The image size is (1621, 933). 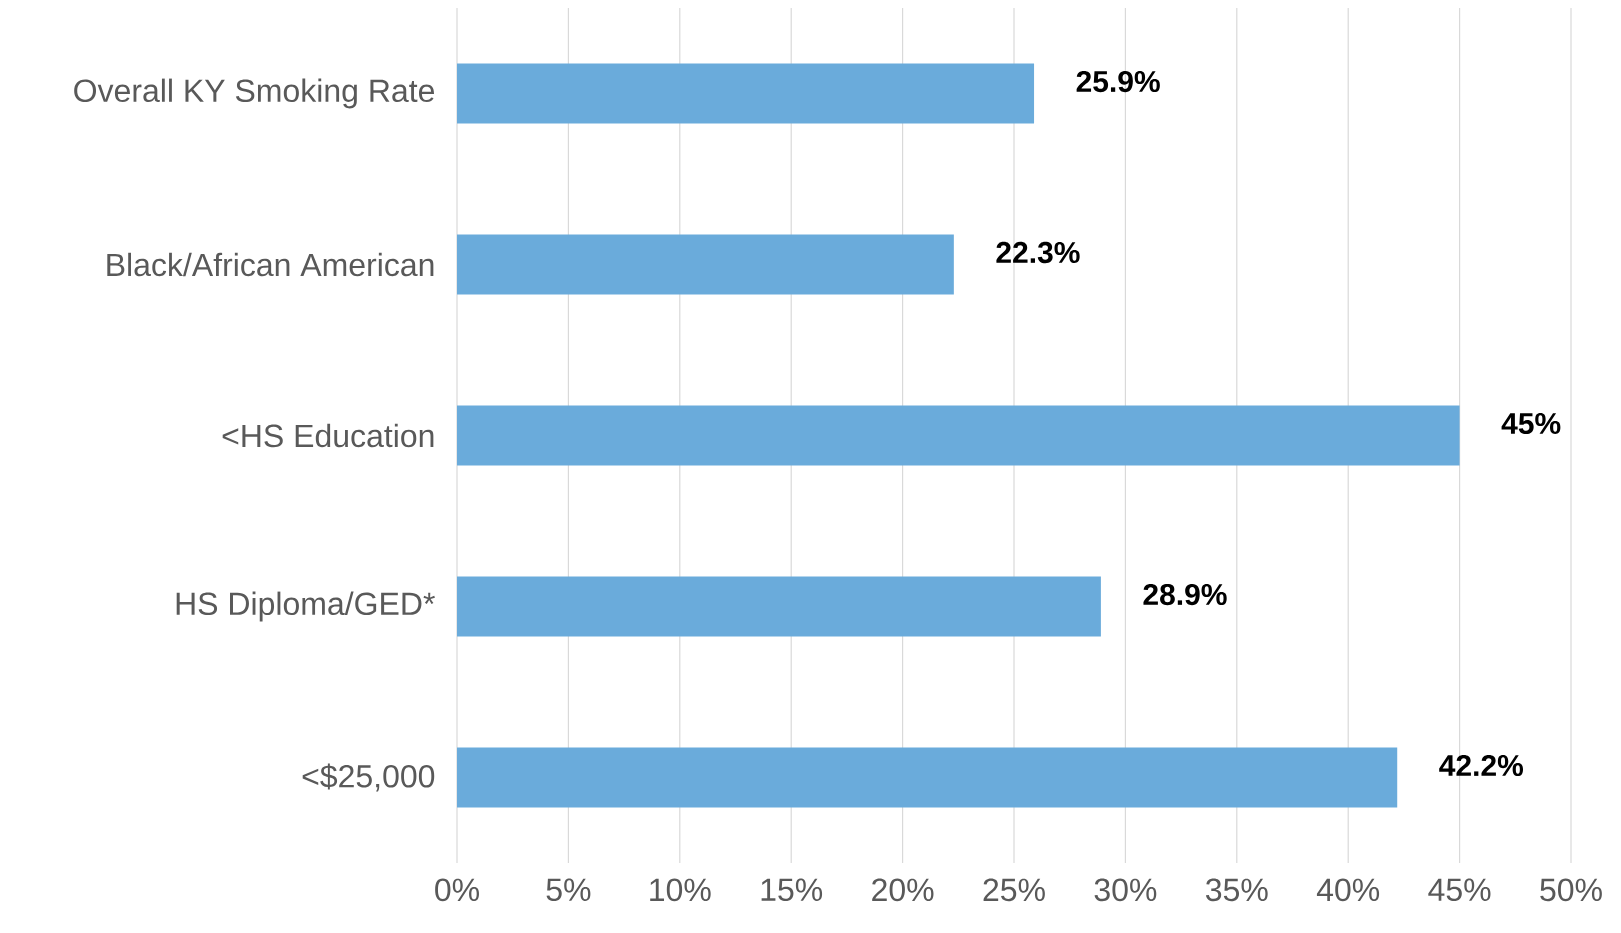 I want to click on data-label: 22.3%, so click(x=1038, y=252).